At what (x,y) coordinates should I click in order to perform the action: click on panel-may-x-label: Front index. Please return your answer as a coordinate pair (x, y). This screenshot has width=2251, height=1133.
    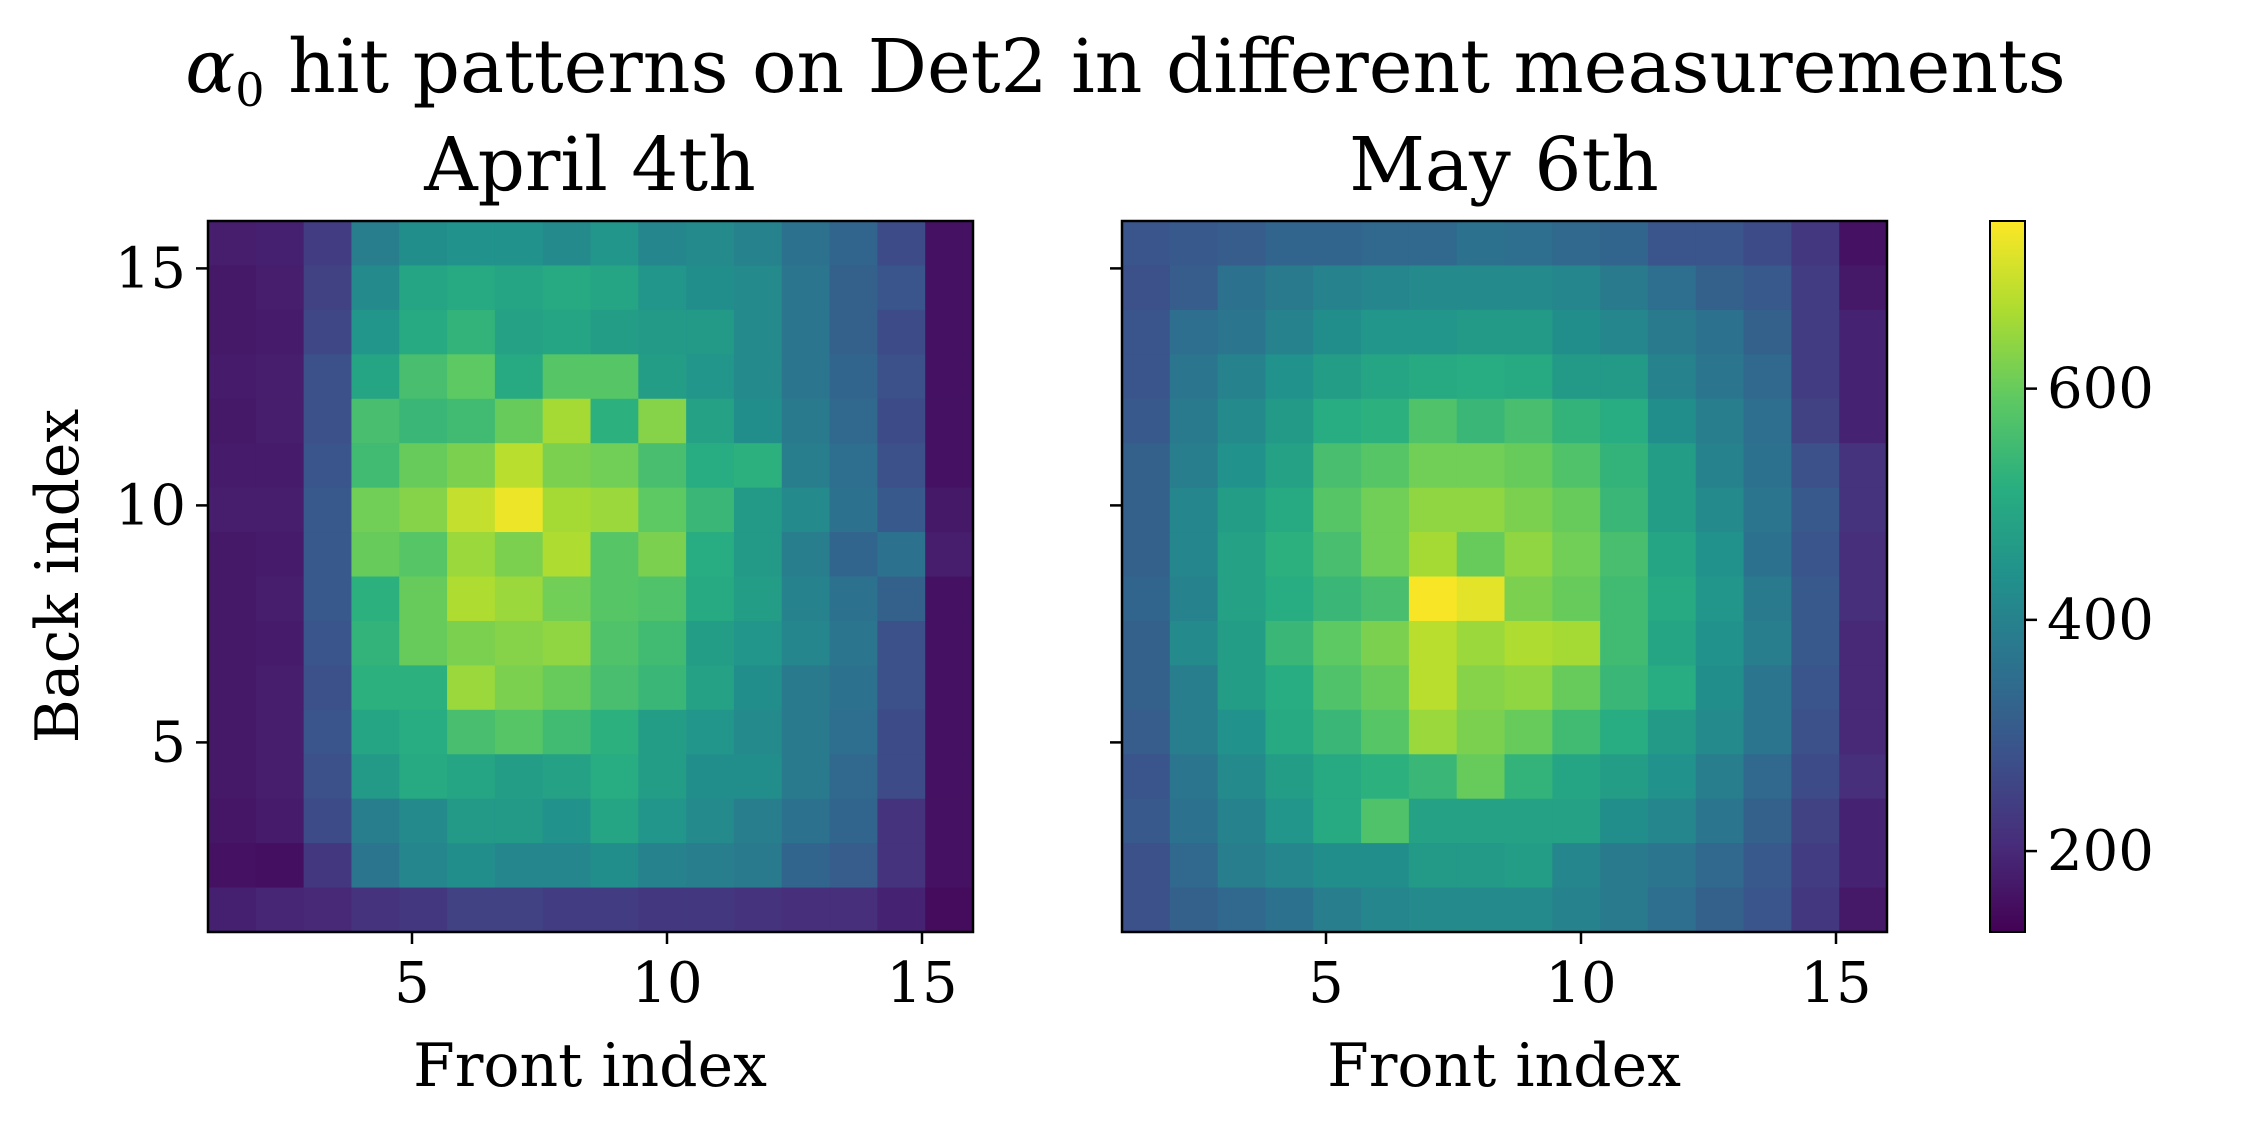
    Looking at the image, I should click on (1504, 1066).